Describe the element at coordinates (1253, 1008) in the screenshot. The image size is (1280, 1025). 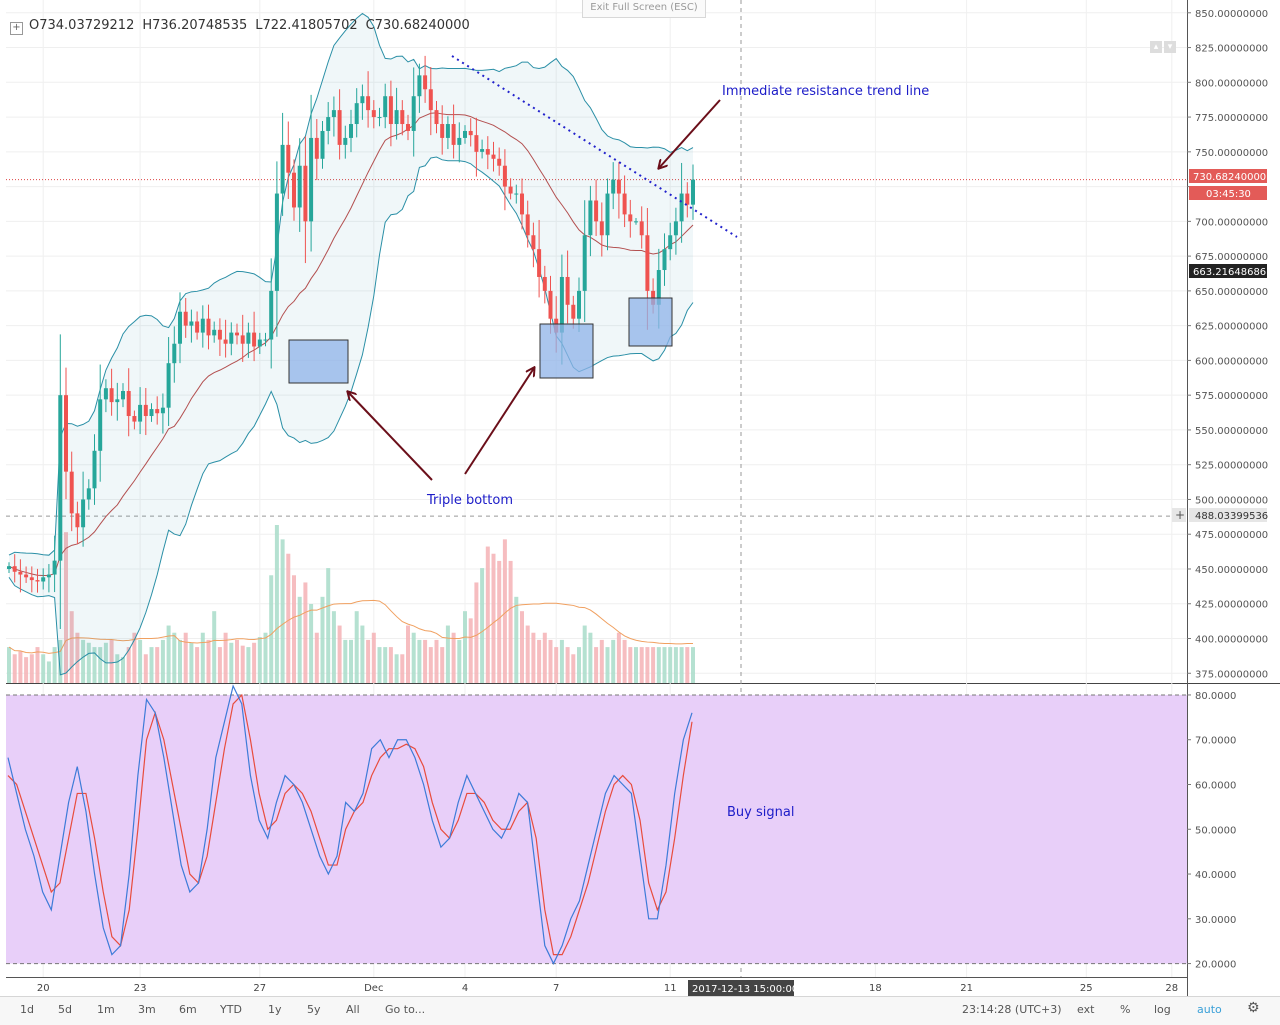
I see `gear-icon: ⚙` at that location.